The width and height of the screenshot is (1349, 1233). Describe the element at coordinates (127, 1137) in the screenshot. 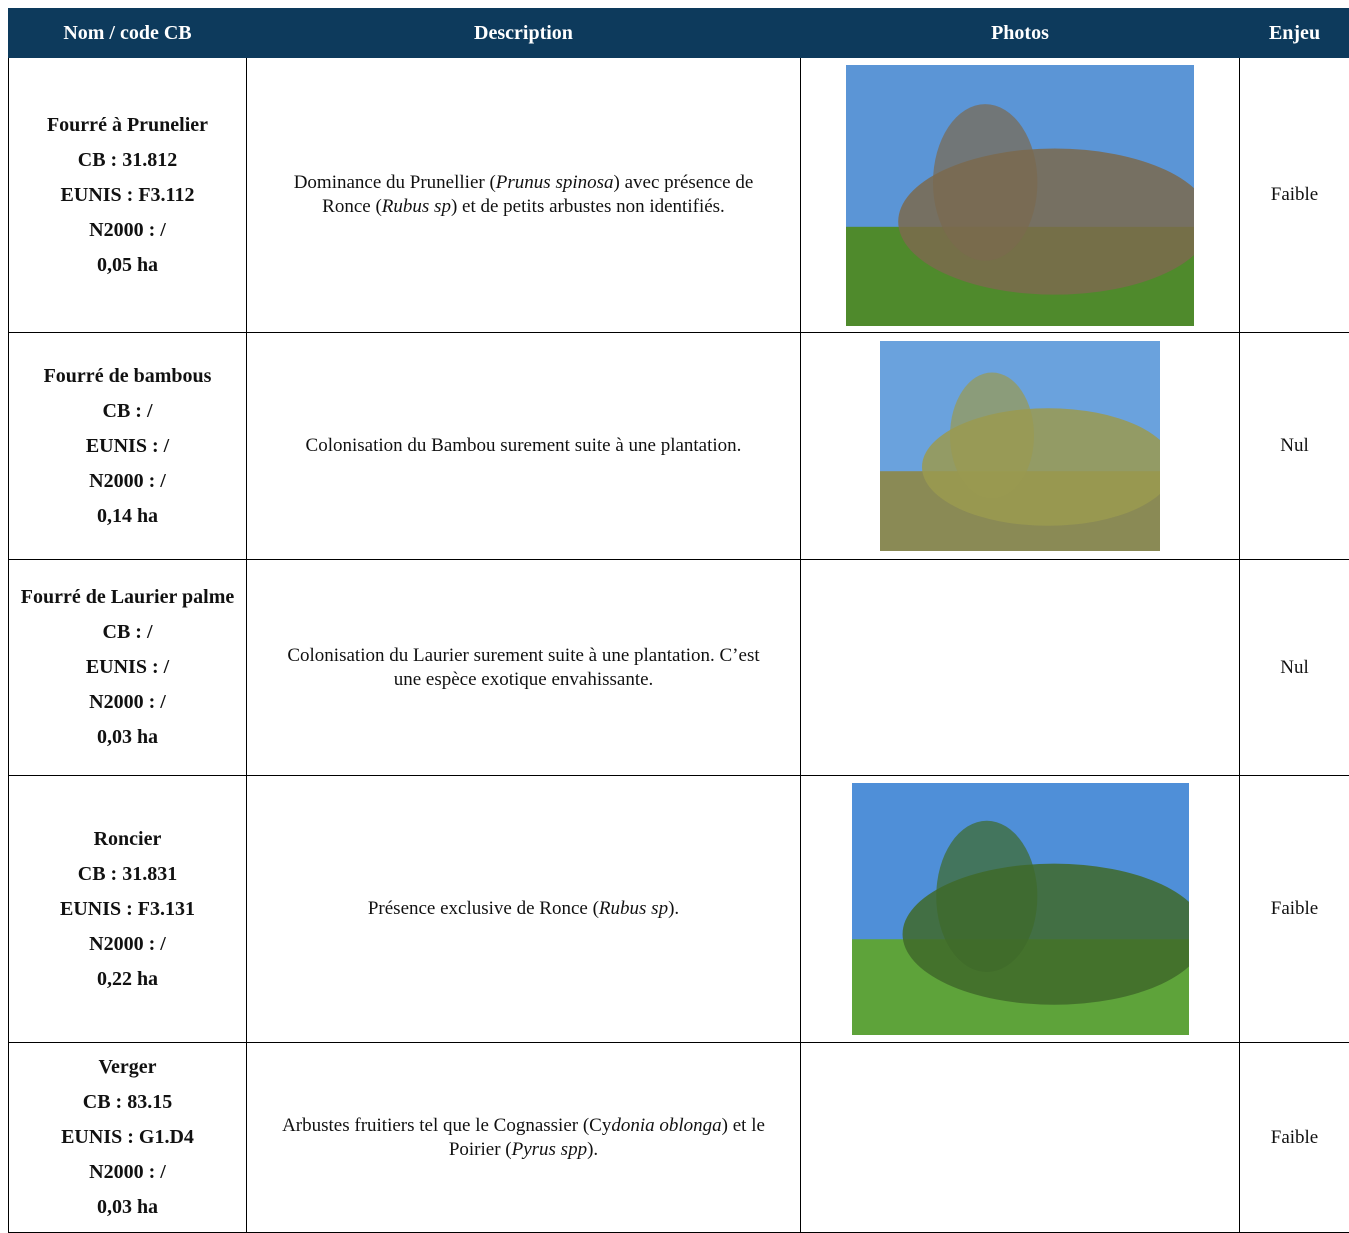

I see `name-line: EUNIS : G1.D4` at that location.